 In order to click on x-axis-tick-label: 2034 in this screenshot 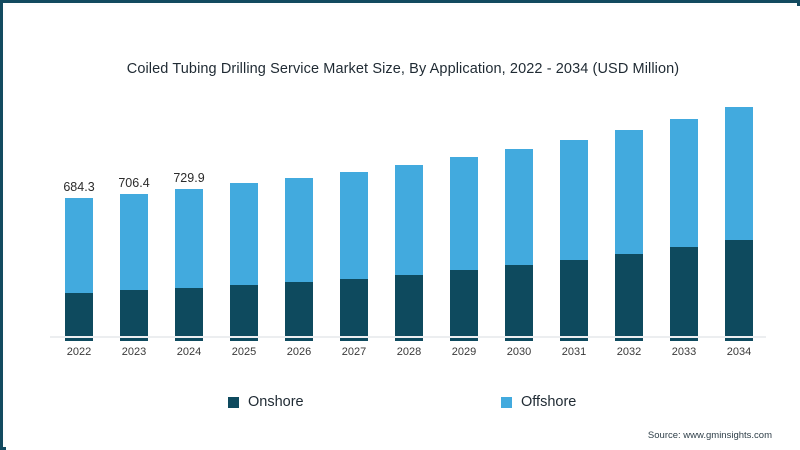, I will do `click(739, 352)`.